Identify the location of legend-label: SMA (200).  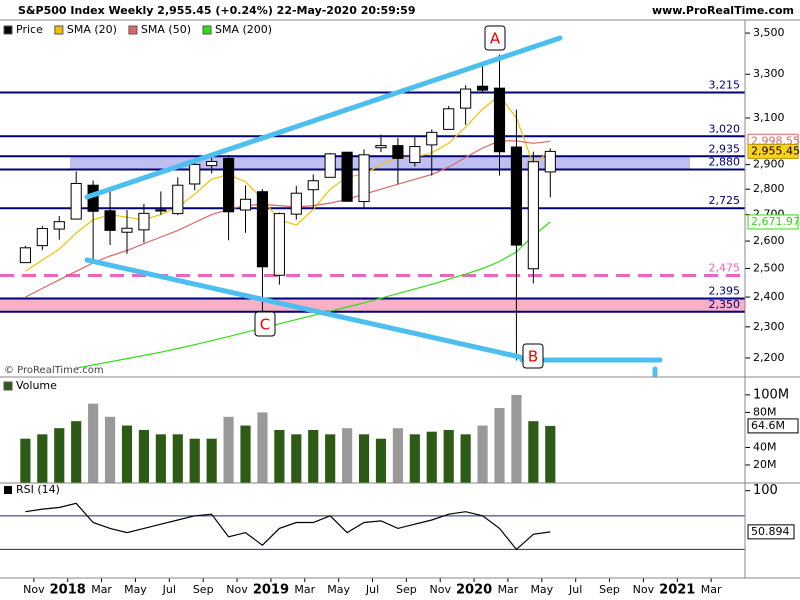
(243, 29).